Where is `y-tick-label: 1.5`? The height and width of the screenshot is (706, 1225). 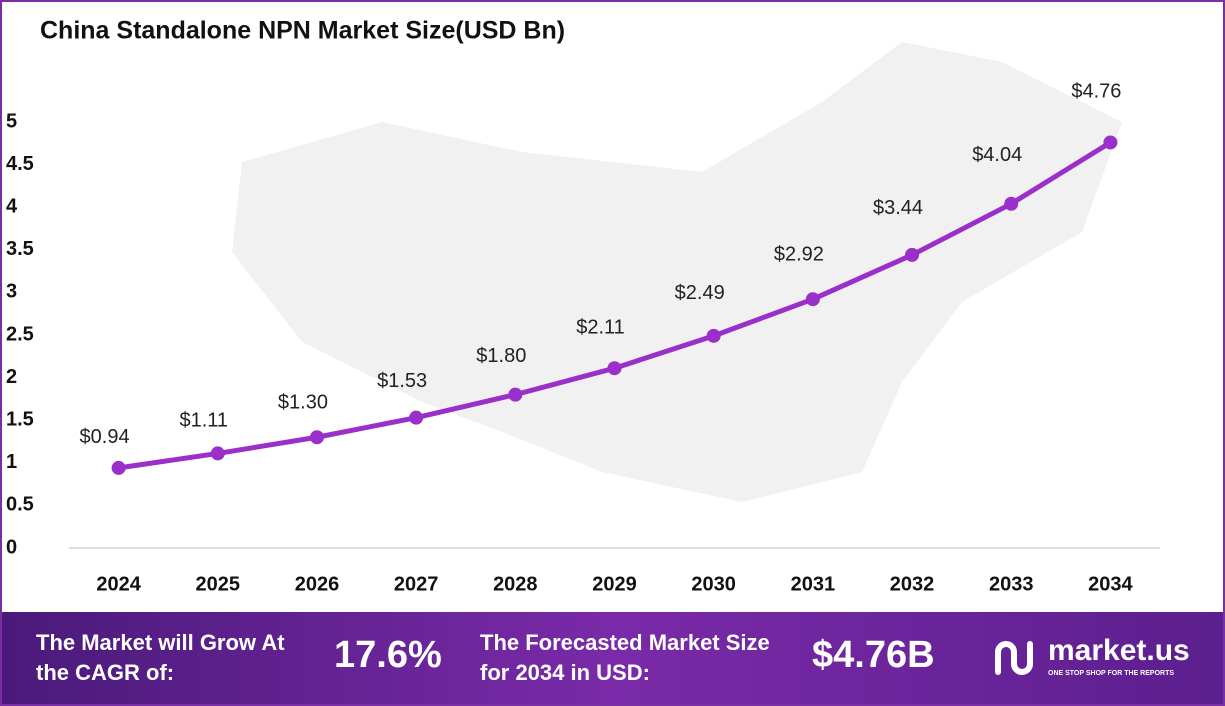 y-tick-label: 1.5 is located at coordinates (20, 419).